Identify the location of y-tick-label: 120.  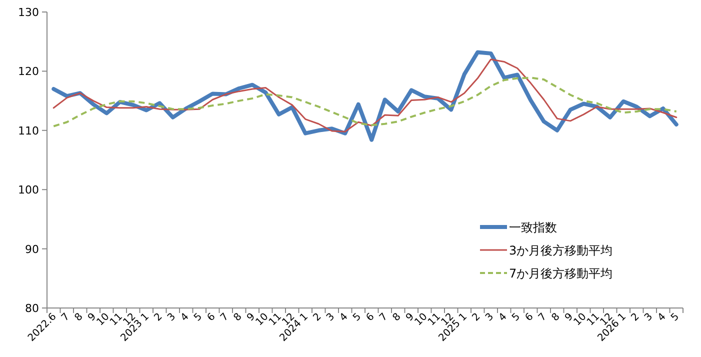
(28, 71).